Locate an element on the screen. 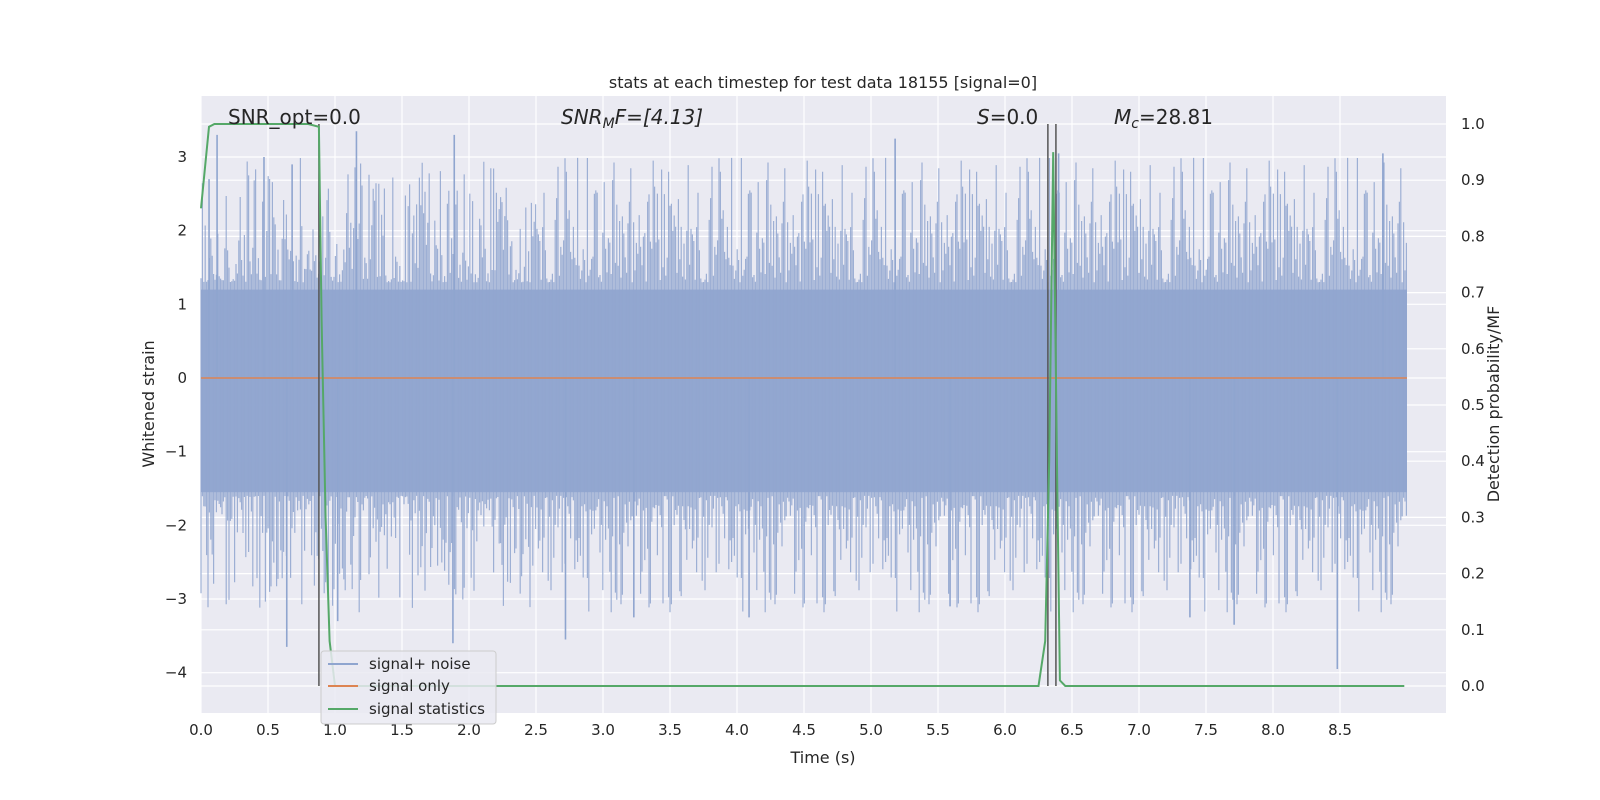 The width and height of the screenshot is (1600, 800). y-right-tick-label: 0.0 is located at coordinates (1473, 686).